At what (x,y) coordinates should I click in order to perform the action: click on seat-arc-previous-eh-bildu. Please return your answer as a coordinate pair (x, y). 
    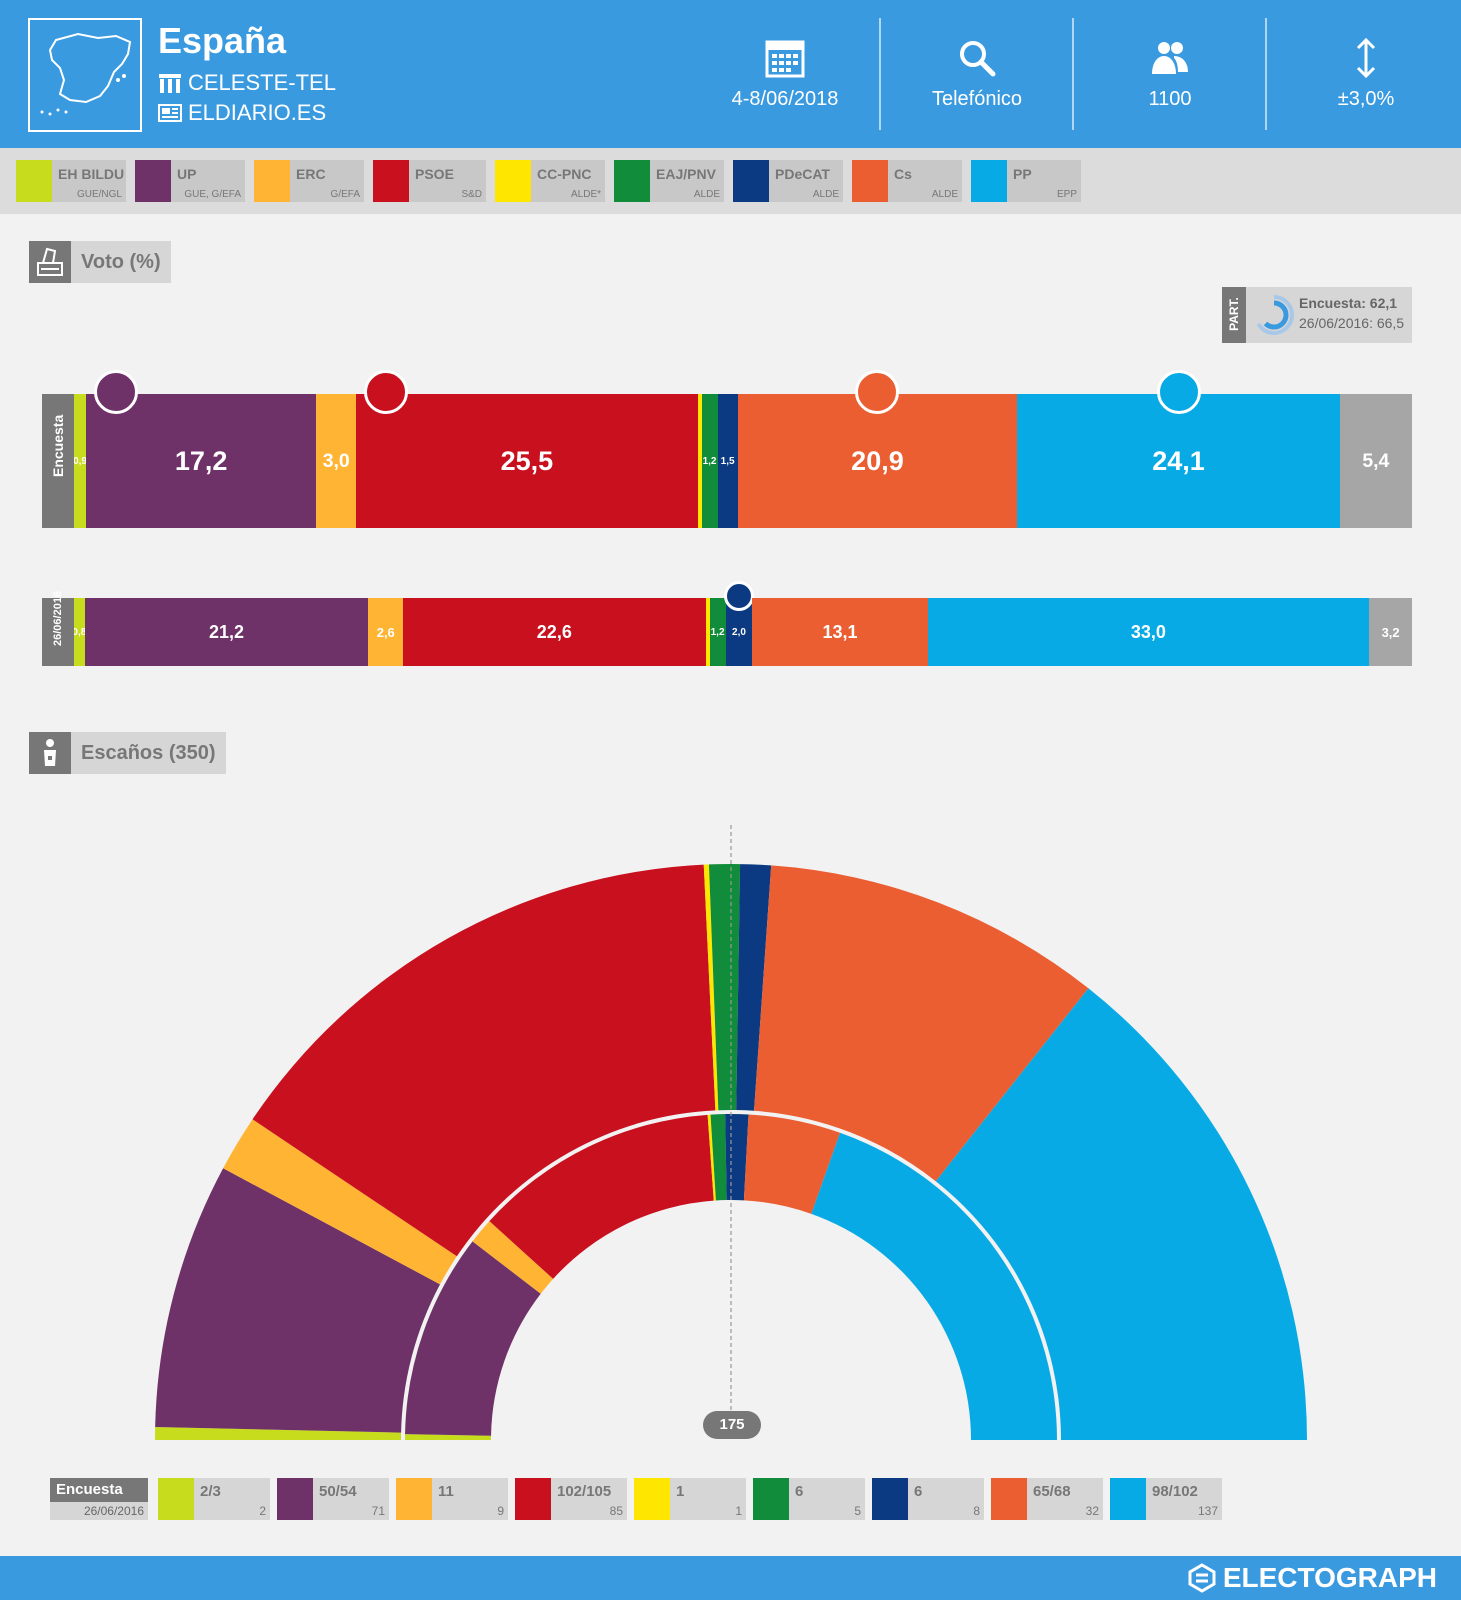
    Looking at the image, I should click on (448, 1437).